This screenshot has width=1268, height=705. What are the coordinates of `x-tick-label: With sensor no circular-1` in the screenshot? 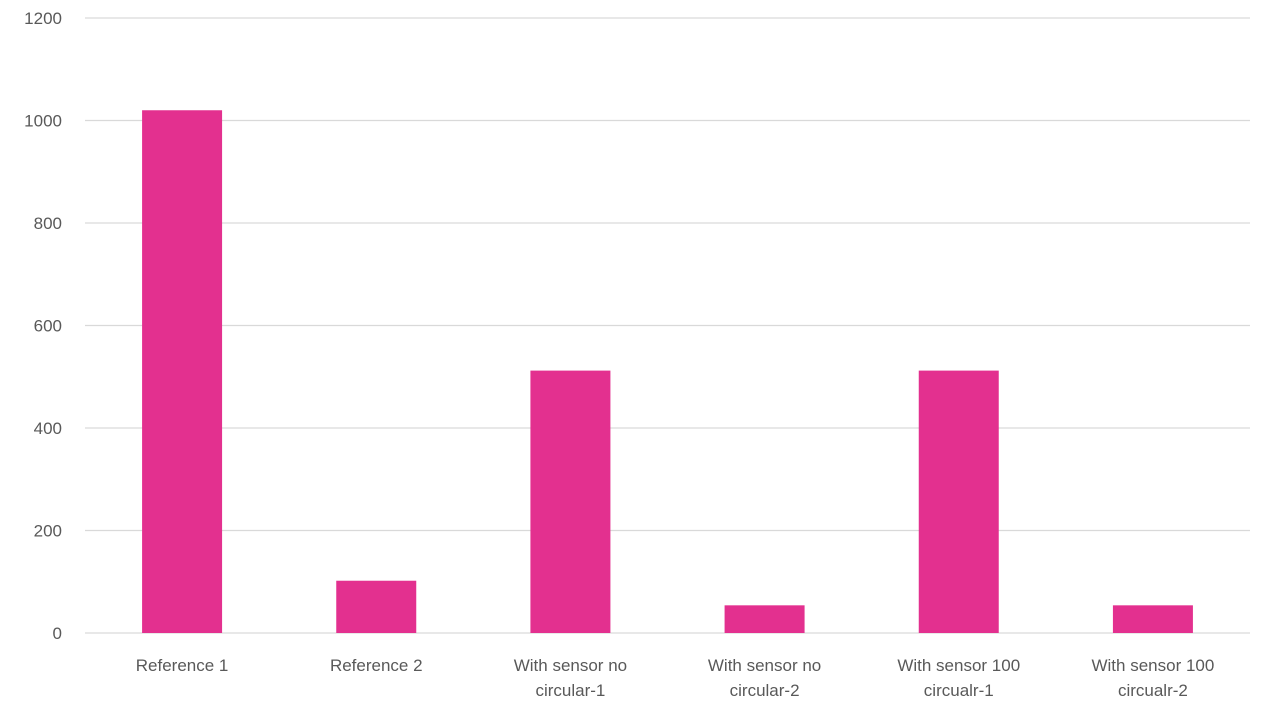 It's located at (570, 678).